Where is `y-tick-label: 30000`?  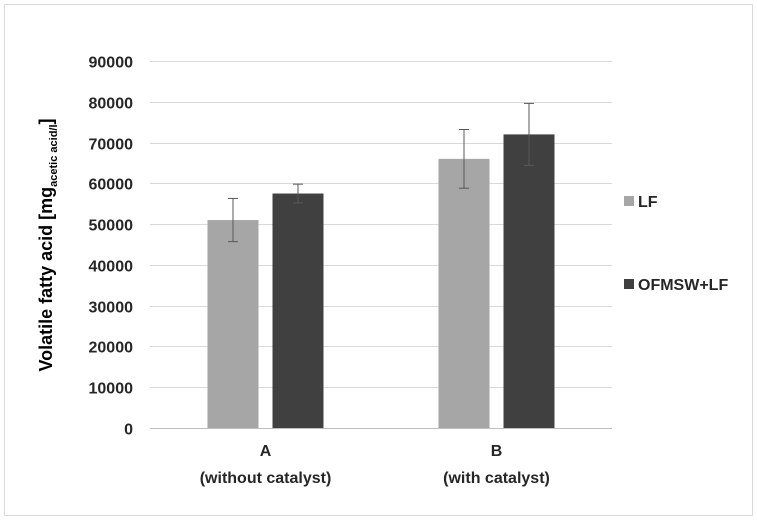
y-tick-label: 30000 is located at coordinates (111, 308).